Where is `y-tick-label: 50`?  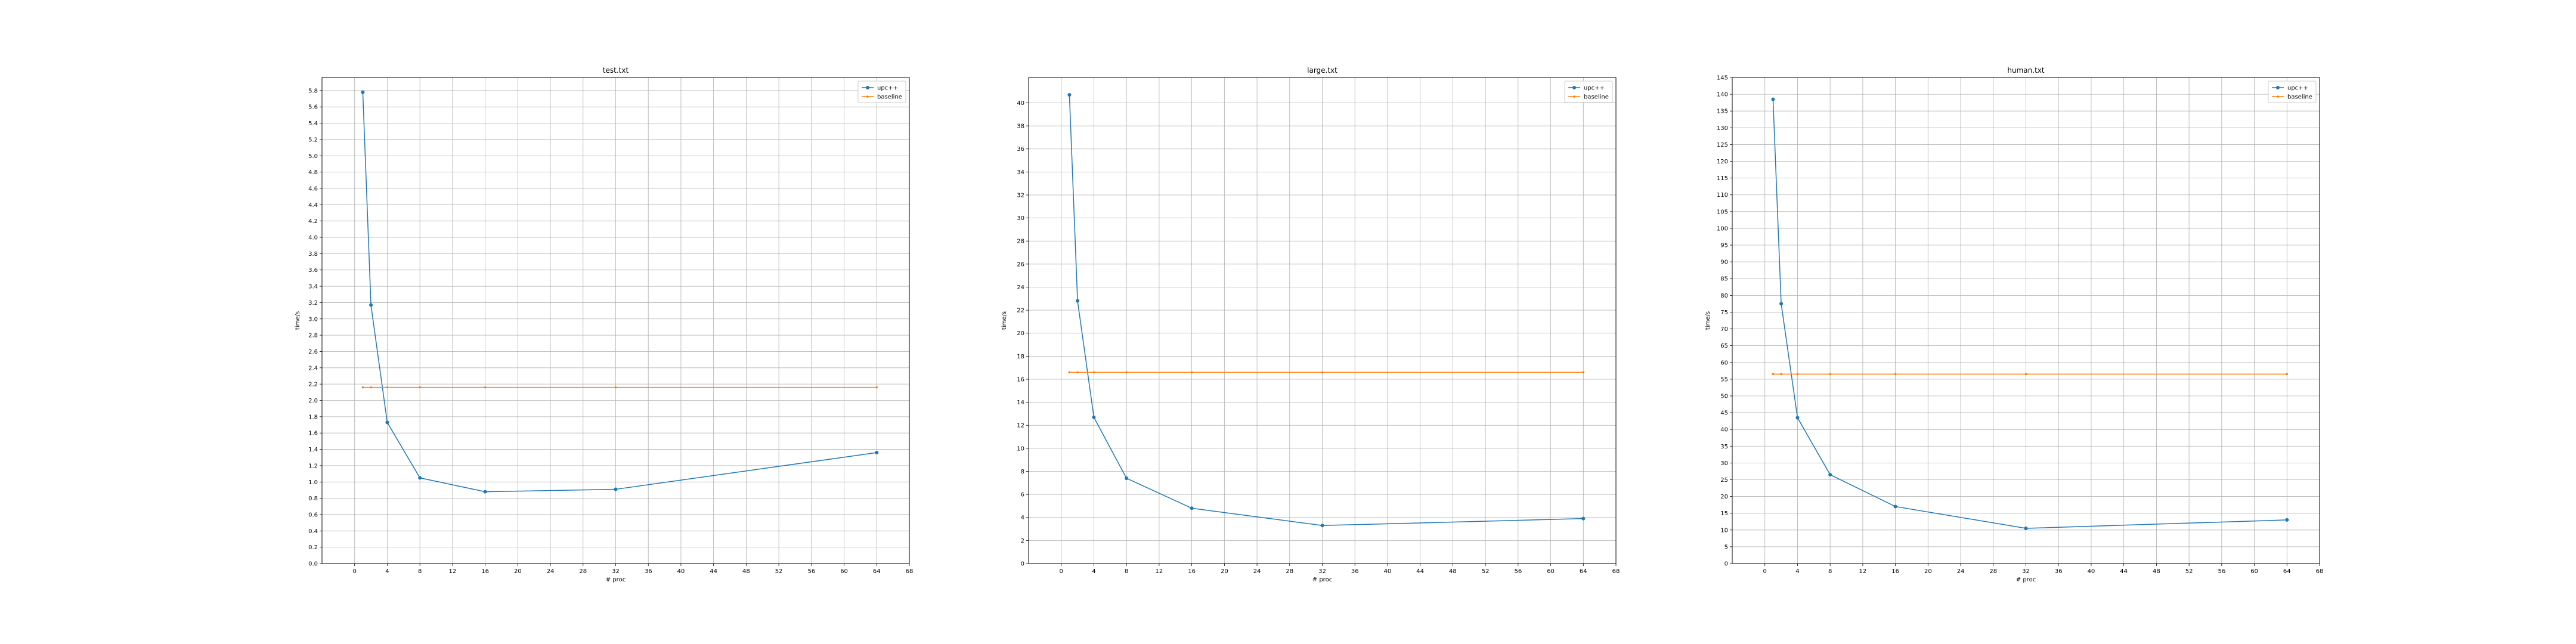
y-tick-label: 50 is located at coordinates (1724, 397).